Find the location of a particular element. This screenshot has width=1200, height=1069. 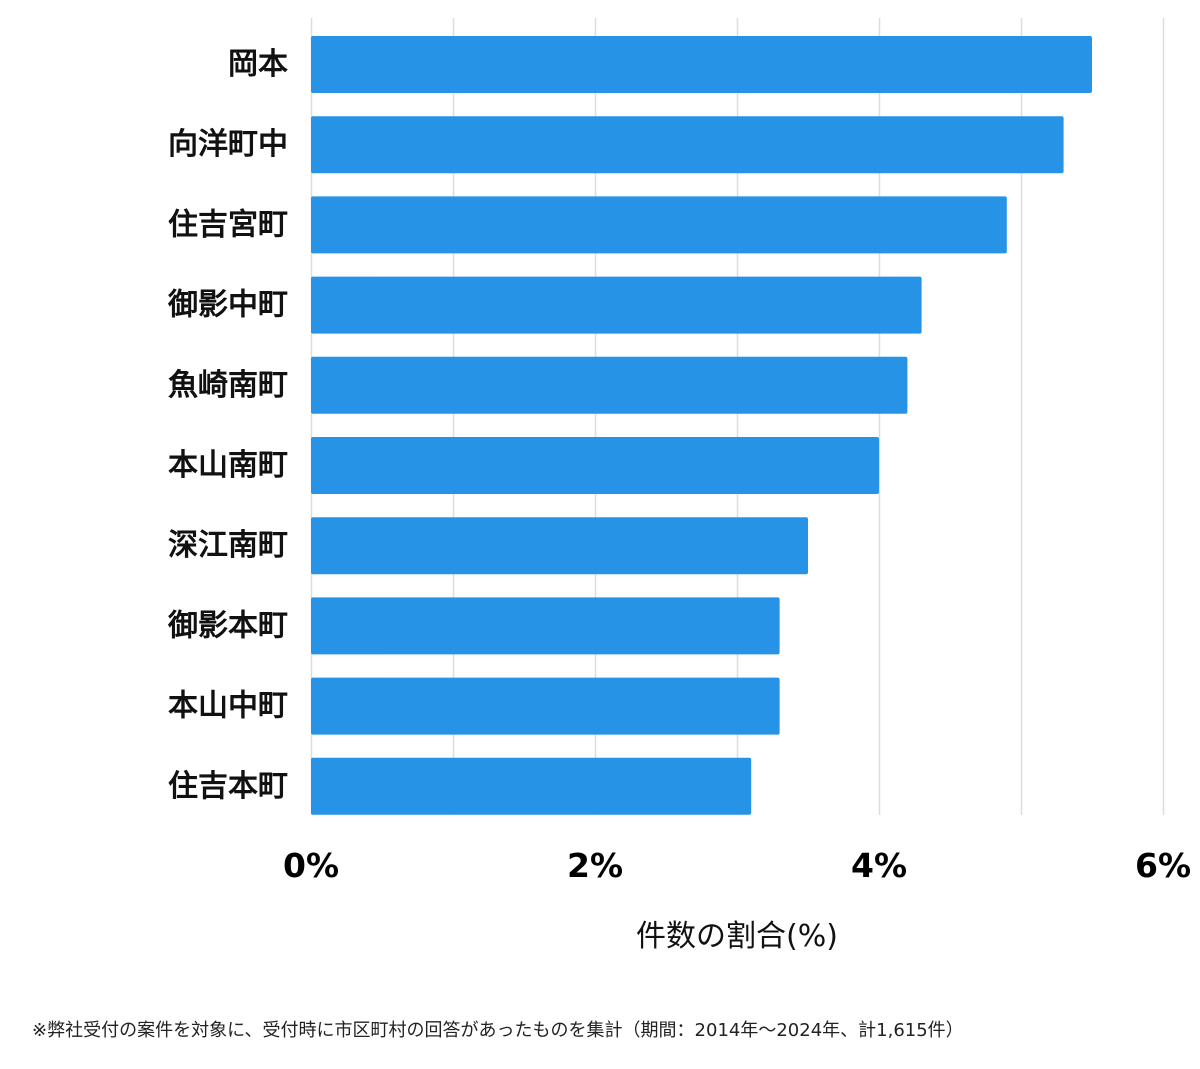

x-tick-label: 4% is located at coordinates (879, 865).